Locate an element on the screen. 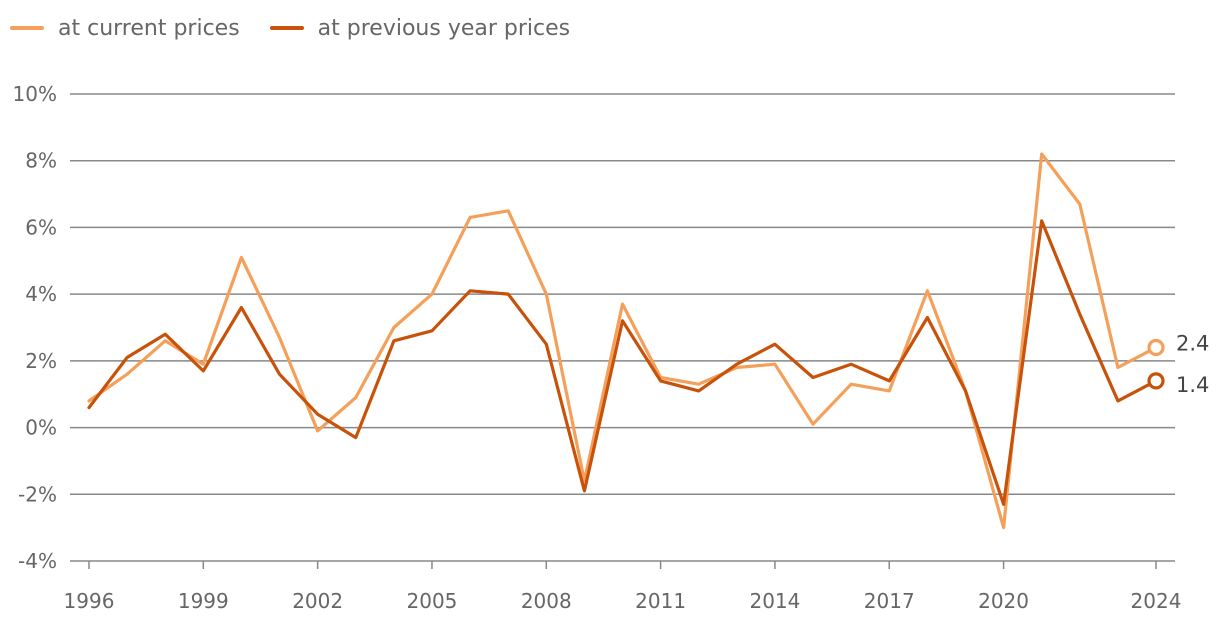  x-tick-label: 2002 is located at coordinates (317, 601).